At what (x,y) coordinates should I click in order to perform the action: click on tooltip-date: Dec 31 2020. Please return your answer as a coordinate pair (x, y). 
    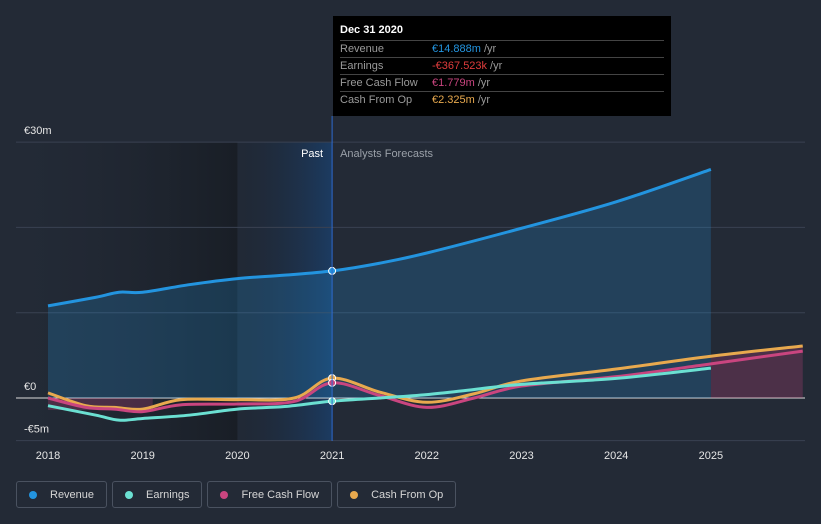
    Looking at the image, I should click on (371, 30).